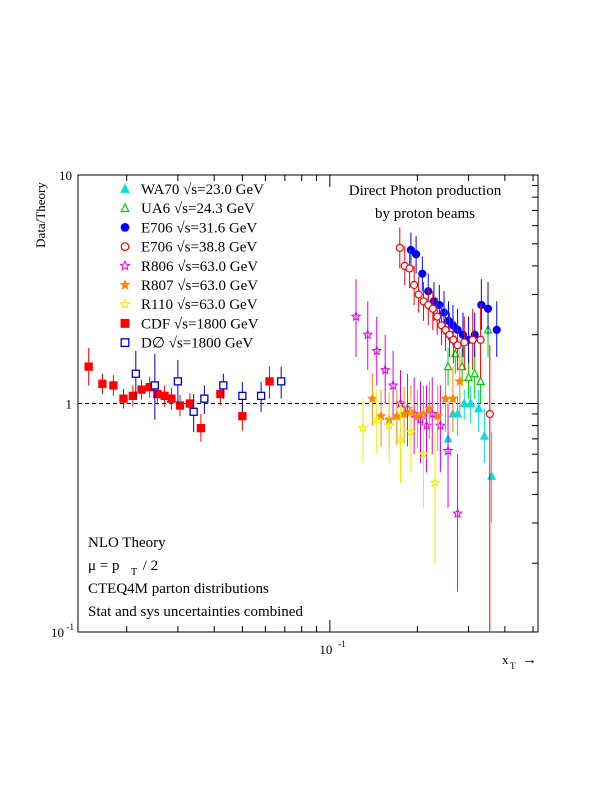  Describe the element at coordinates (505, 659) in the screenshot. I see `x-axis-label-main: x` at that location.